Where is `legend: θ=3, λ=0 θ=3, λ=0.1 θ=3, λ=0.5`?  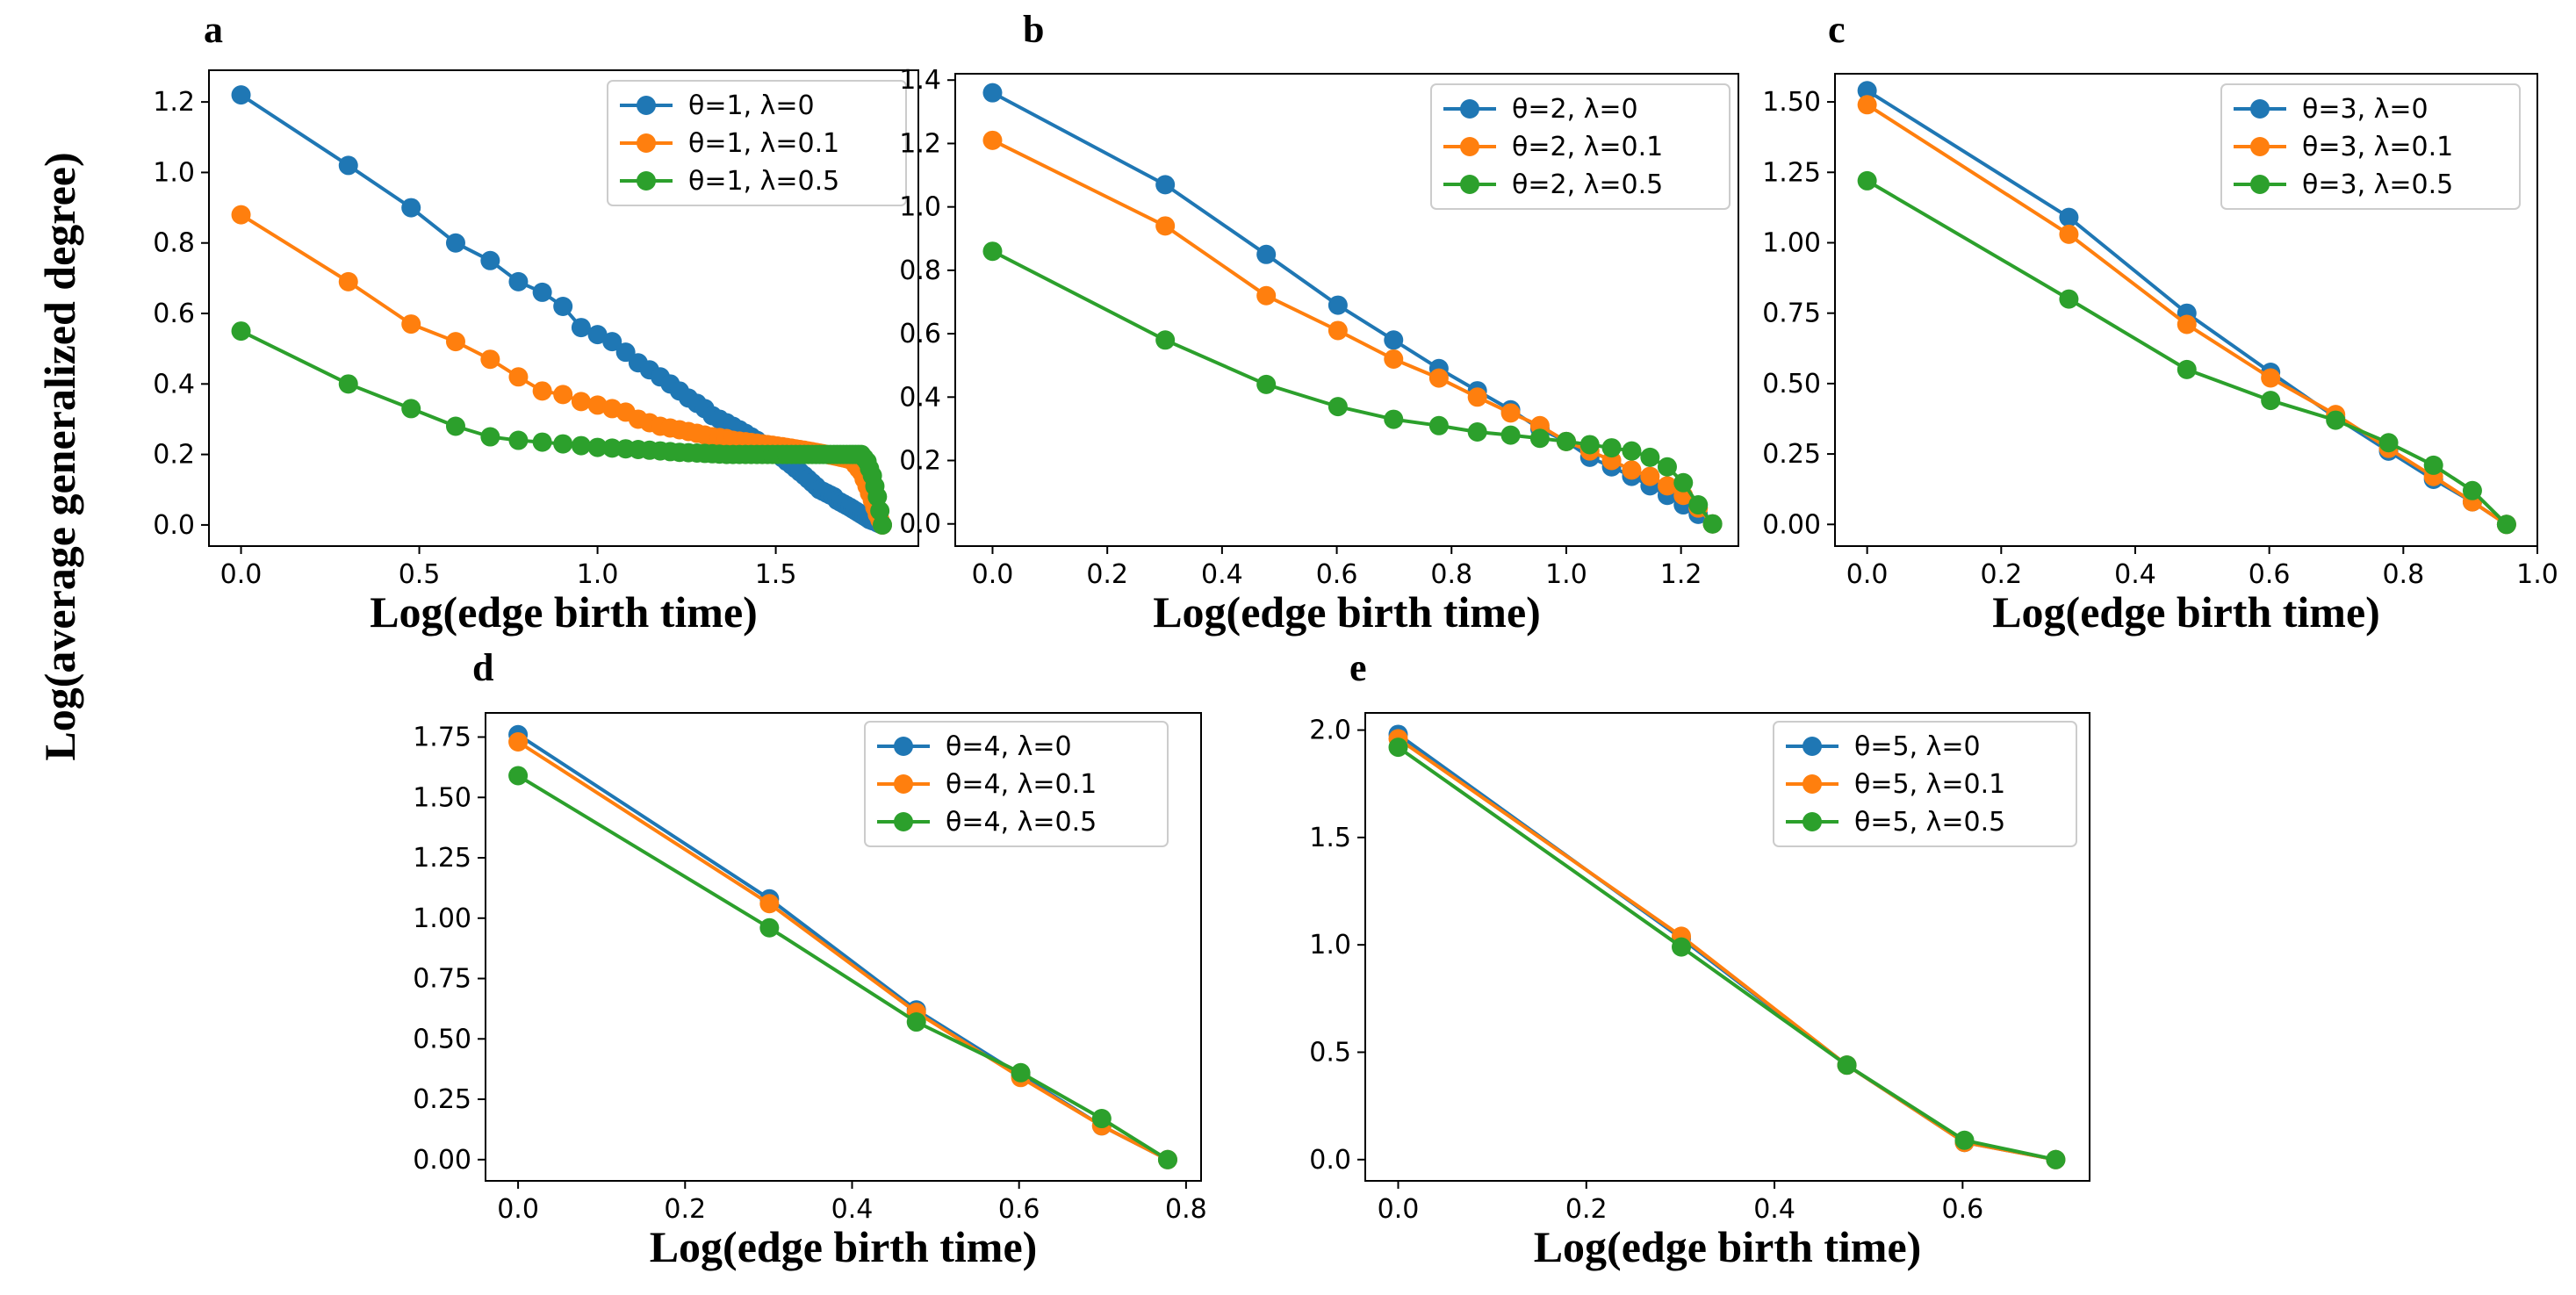
legend: θ=3, λ=0 θ=3, λ=0.1 θ=3, λ=0.5 is located at coordinates (2370, 146).